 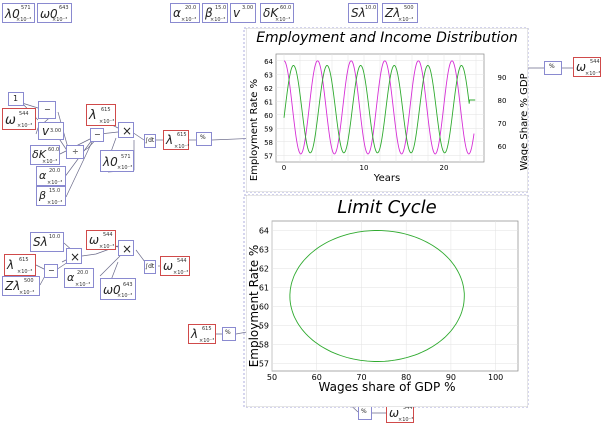 I want to click on percent-op-4: %, so click(x=365, y=413).